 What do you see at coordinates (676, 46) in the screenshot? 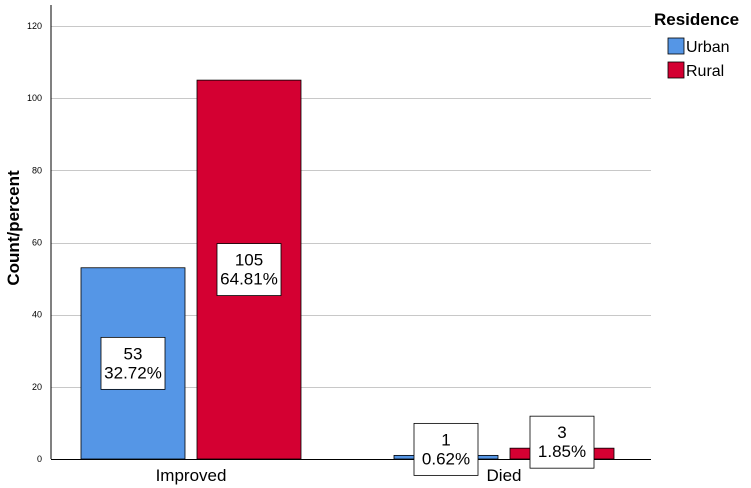
I see `legend-swatch-urban` at bounding box center [676, 46].